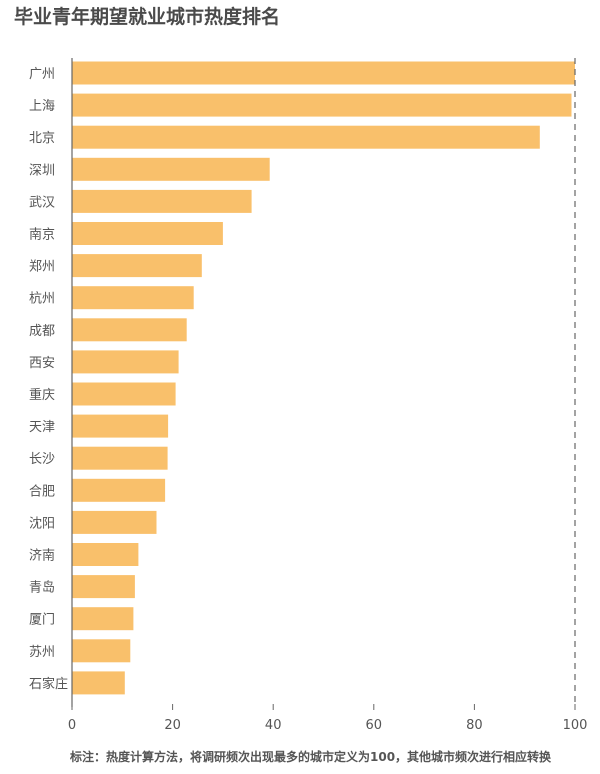  What do you see at coordinates (42, 491) in the screenshot?
I see `category-label: 合肥` at bounding box center [42, 491].